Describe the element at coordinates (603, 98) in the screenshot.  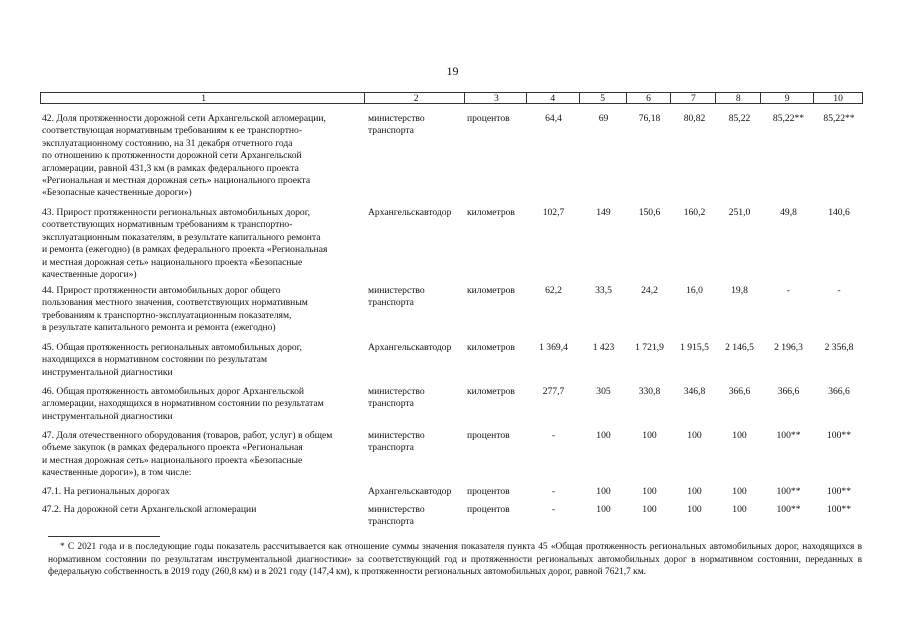
I see `header-cell: 5` at that location.